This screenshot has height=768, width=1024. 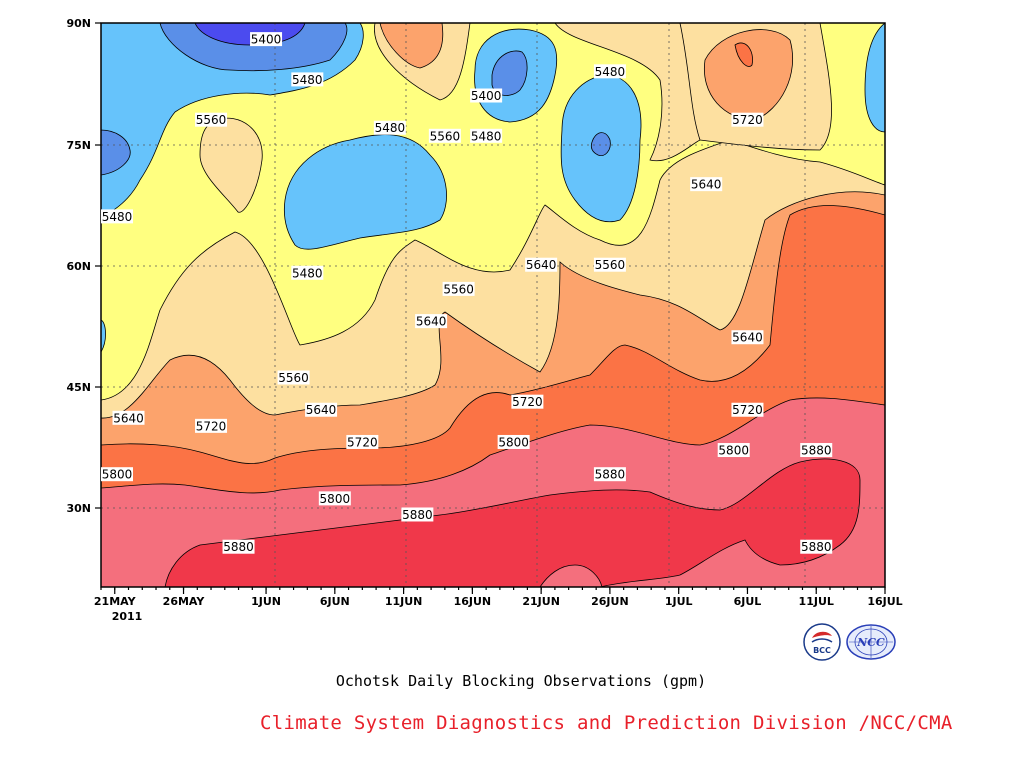 I want to click on ncc-logo: NCC, so click(x=871, y=642).